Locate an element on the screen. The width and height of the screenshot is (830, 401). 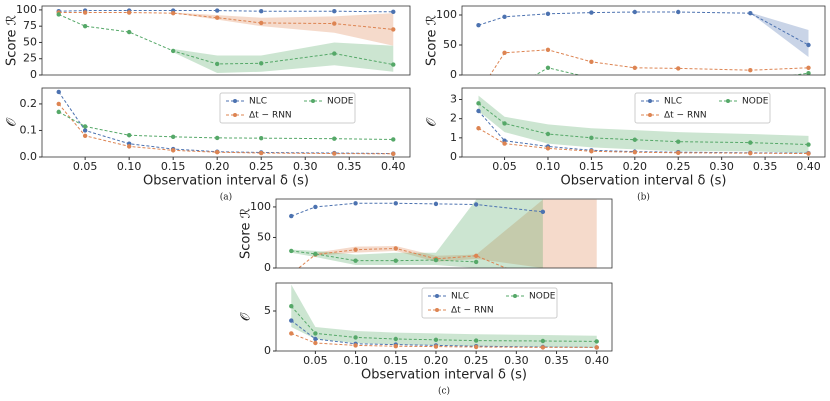
legend-label: NLC is located at coordinates (673, 102).